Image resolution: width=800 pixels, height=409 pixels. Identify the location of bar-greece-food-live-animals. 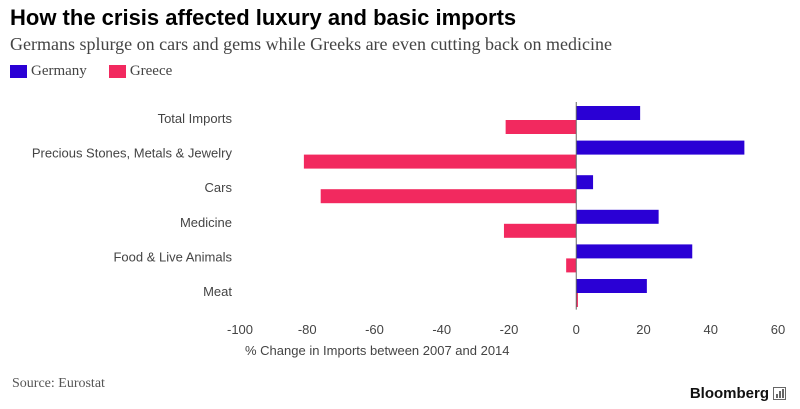
(571, 265).